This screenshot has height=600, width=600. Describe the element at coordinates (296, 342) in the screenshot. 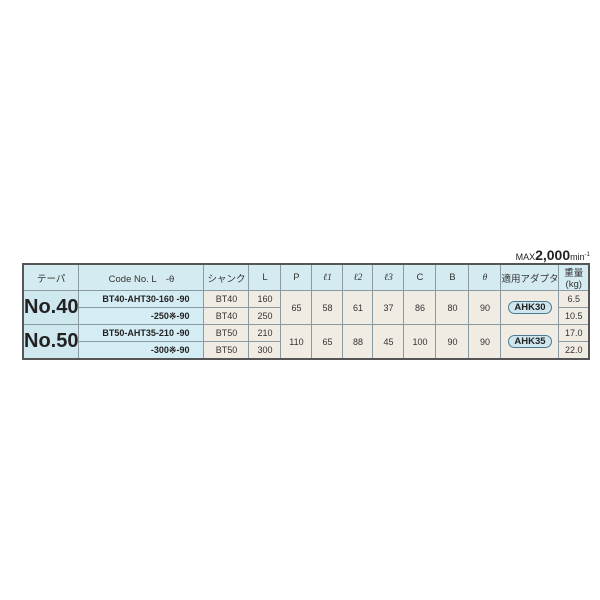

I see `p-cell: 110` at that location.